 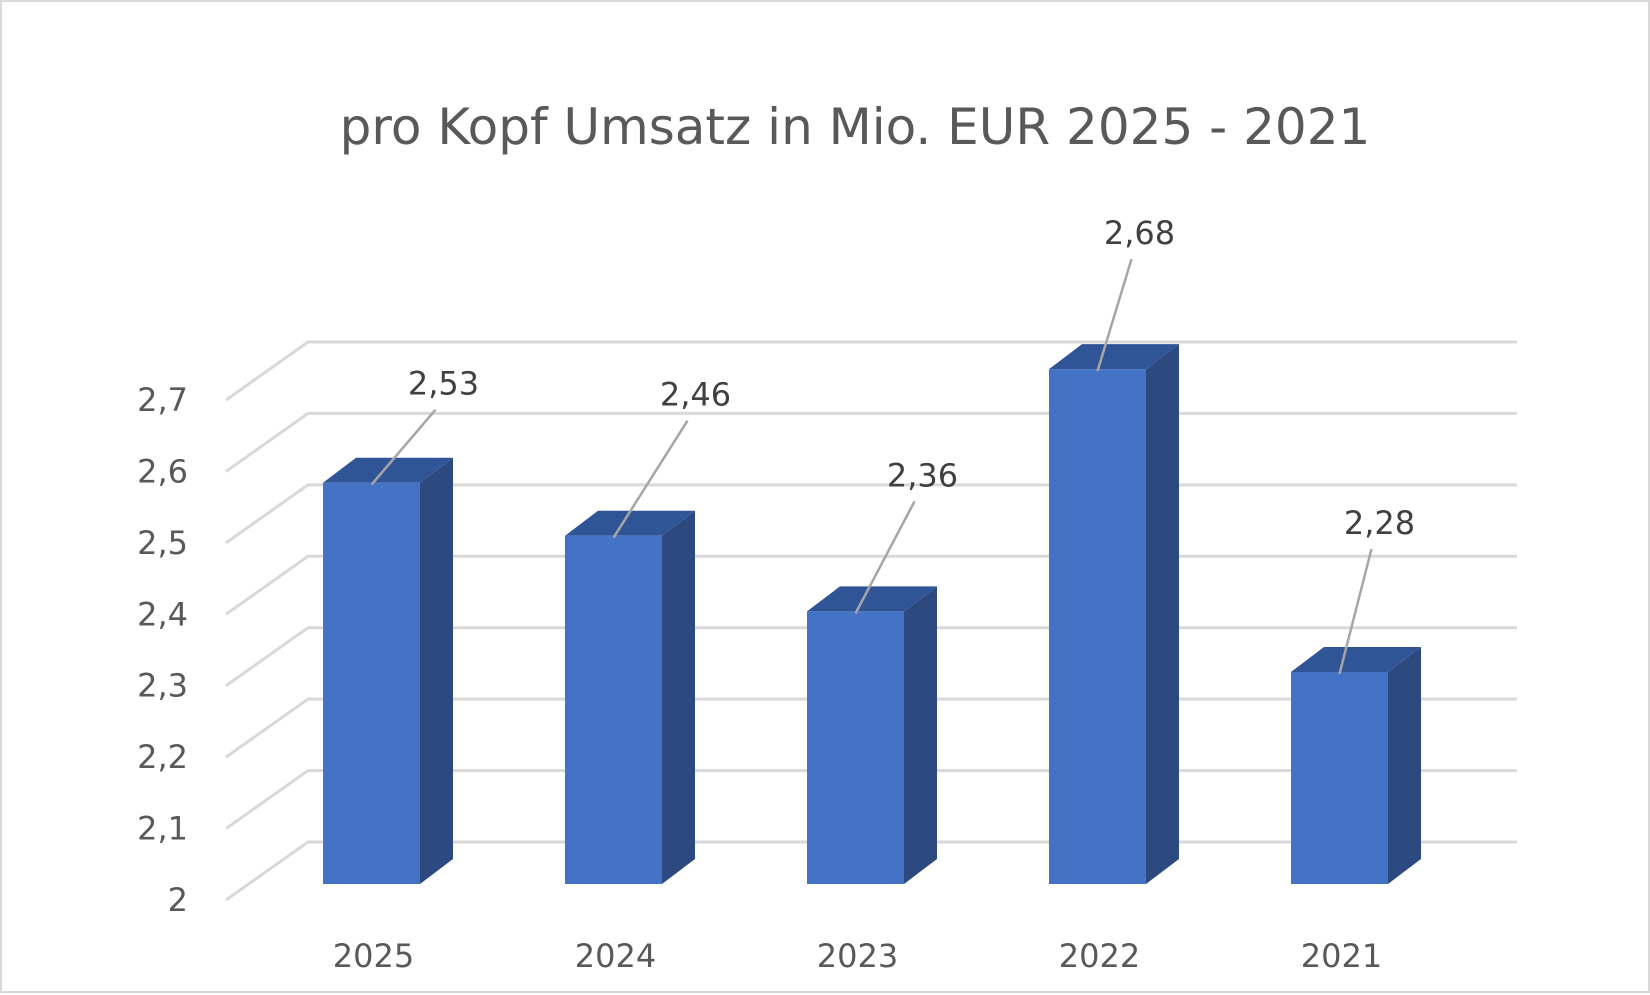 What do you see at coordinates (373, 956) in the screenshot?
I see `x-category-label: 2025` at bounding box center [373, 956].